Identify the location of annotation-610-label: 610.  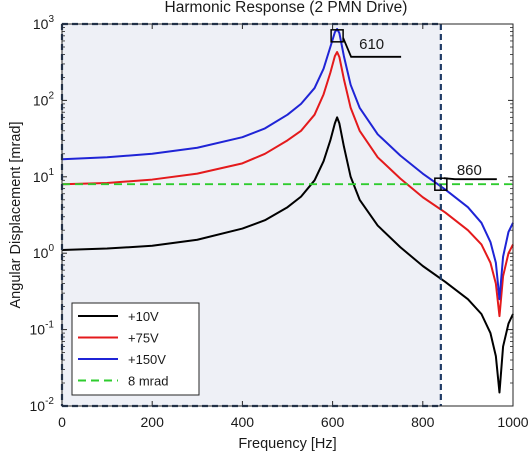
(371, 44).